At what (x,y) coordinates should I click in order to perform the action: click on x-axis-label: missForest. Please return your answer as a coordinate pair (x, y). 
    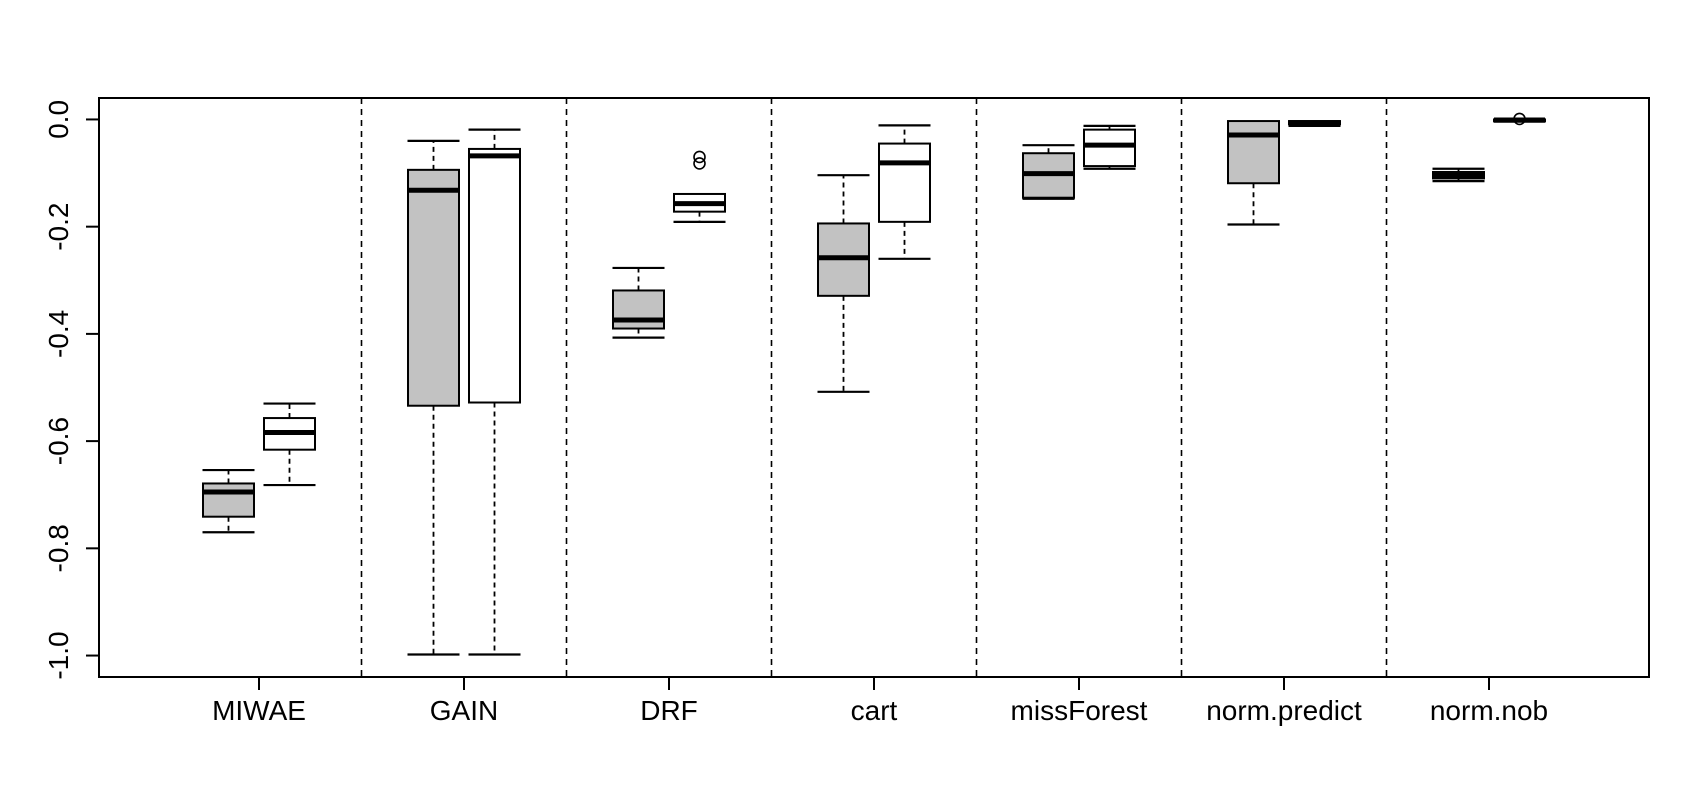
    Looking at the image, I should click on (1079, 710).